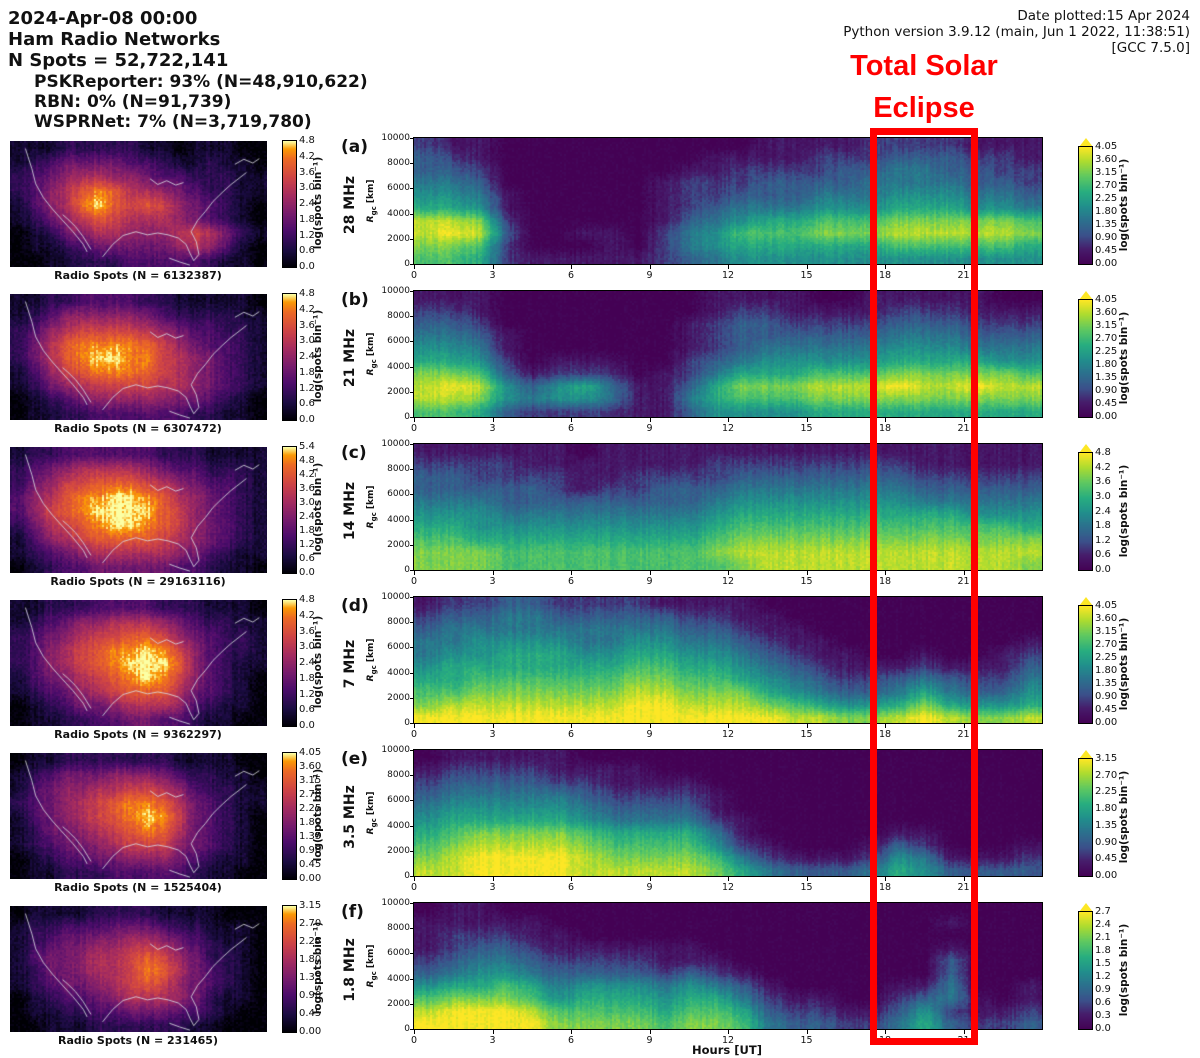  I want to click on distance-time-heatmap-e, so click(728, 813).